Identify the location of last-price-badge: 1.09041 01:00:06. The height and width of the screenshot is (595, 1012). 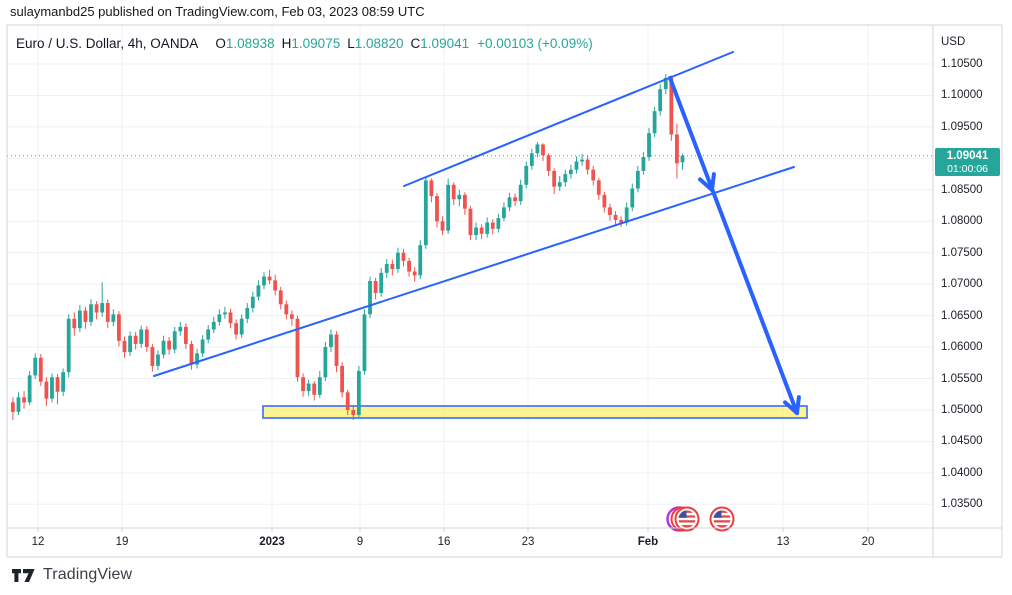
(967, 162).